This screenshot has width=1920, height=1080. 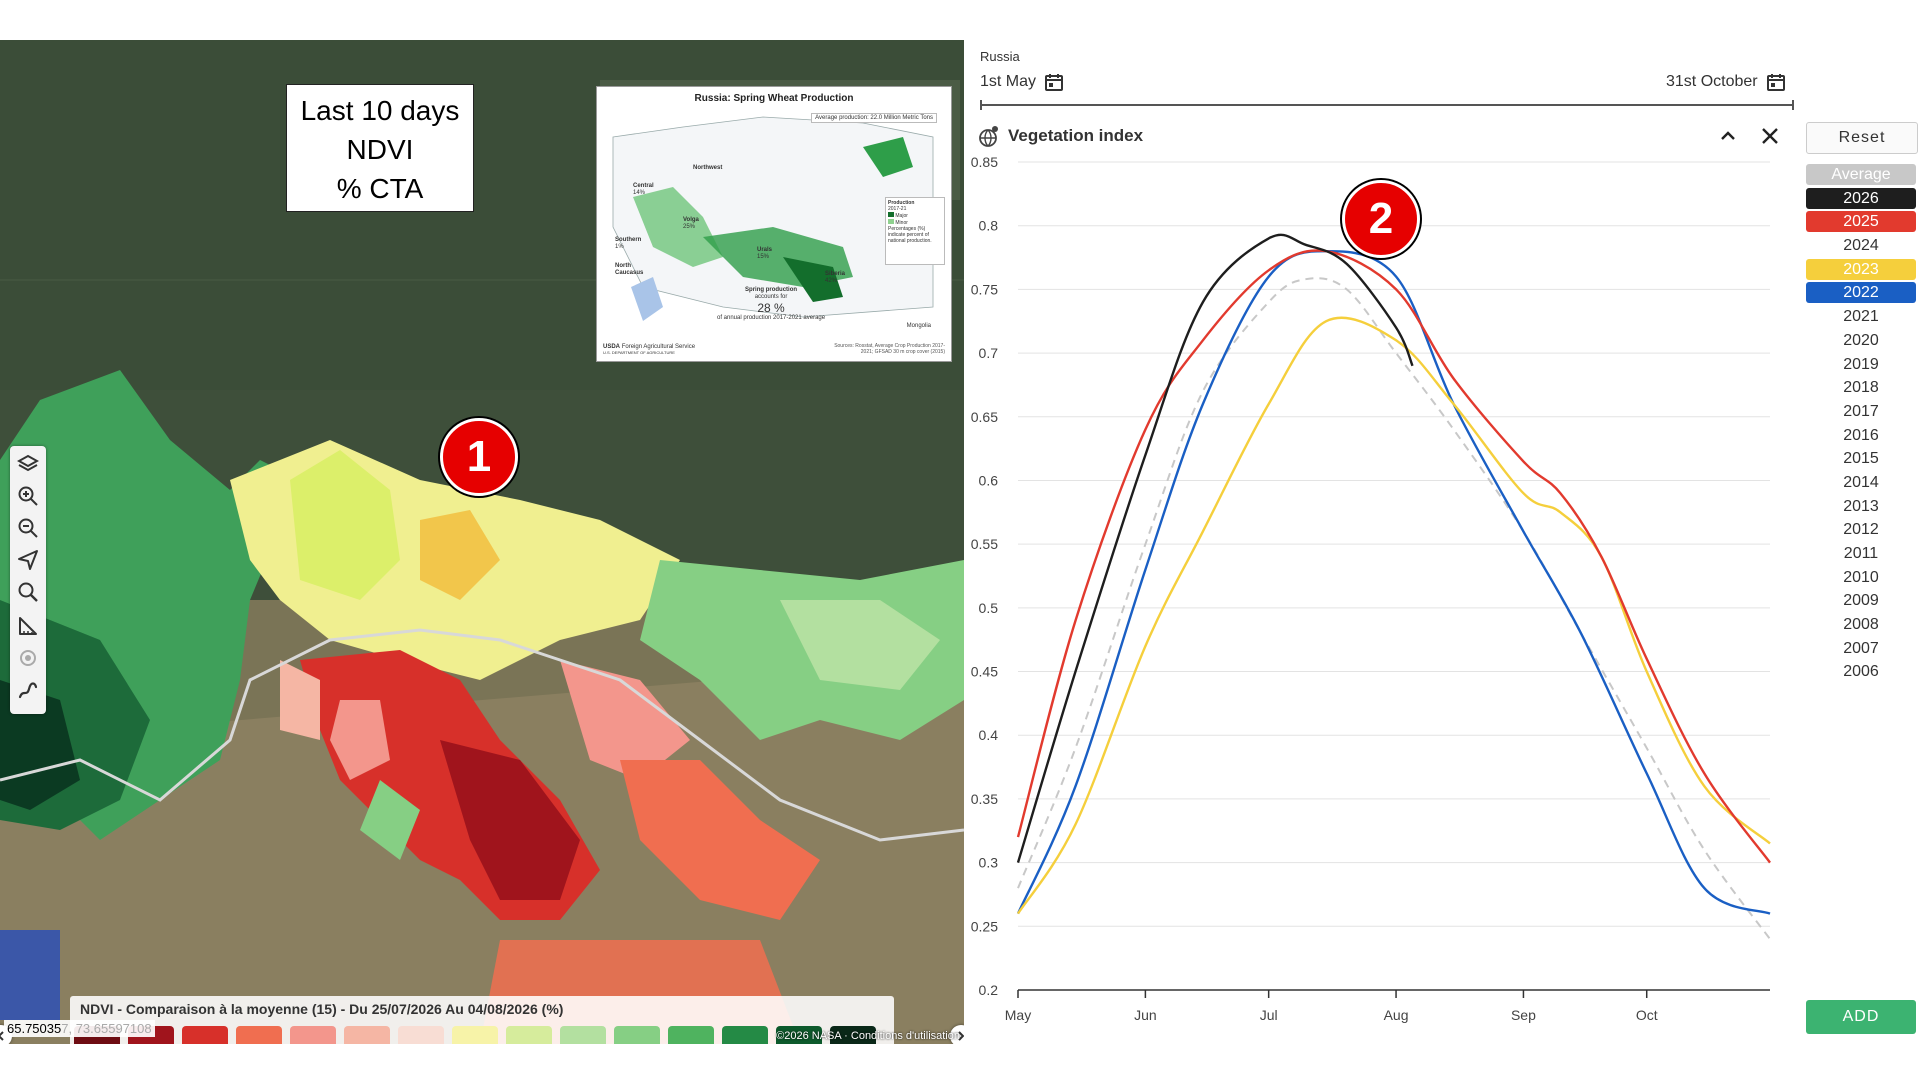 I want to click on inset-region-label: Southern 1%, so click(x=628, y=243).